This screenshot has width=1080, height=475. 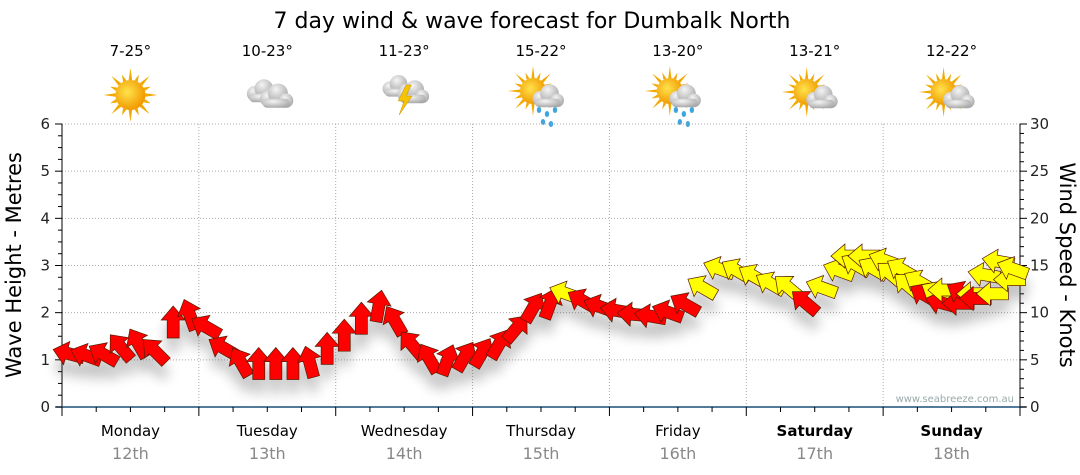 What do you see at coordinates (404, 51) in the screenshot?
I see `temperature-range: 11-23°` at bounding box center [404, 51].